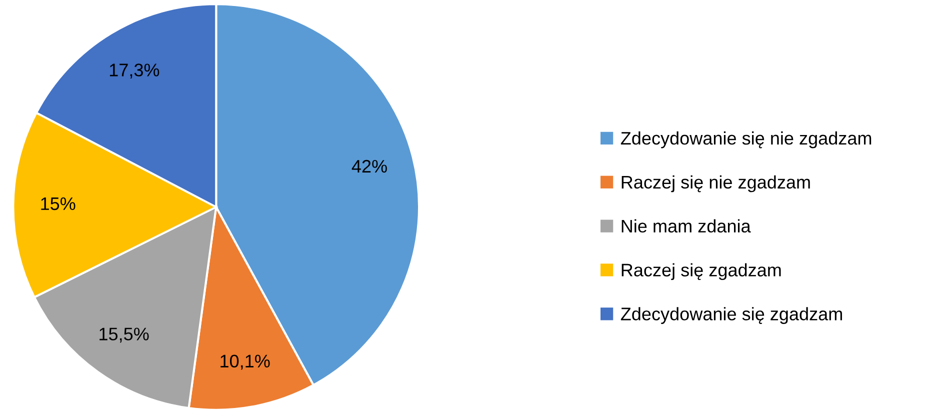 Image resolution: width=950 pixels, height=414 pixels. I want to click on data-label: 17,3%, so click(135, 71).